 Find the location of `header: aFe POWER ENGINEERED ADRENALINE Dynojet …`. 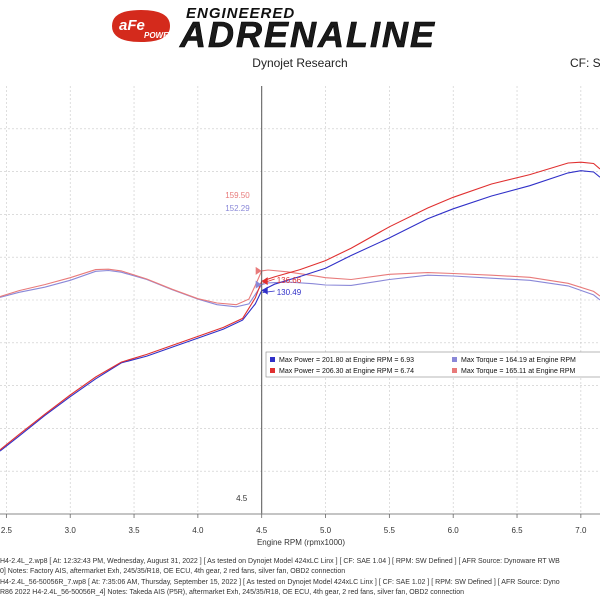

header: aFe POWER ENGINEERED ADRENALINE Dynojet … is located at coordinates (300, 40).